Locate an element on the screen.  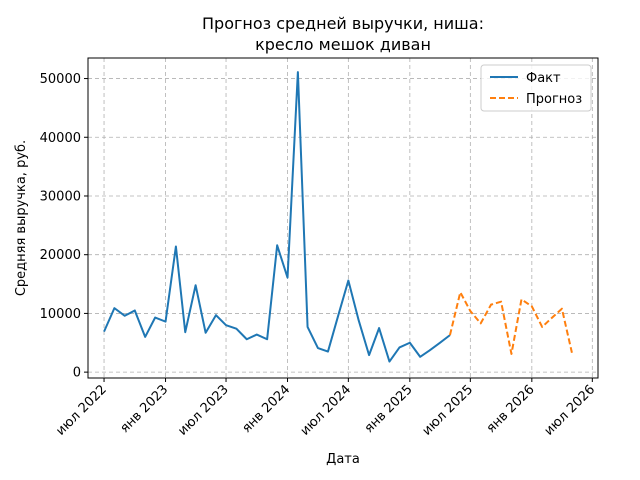
y-axis-label: Средняя выручка, руб. is located at coordinates (21, 218).